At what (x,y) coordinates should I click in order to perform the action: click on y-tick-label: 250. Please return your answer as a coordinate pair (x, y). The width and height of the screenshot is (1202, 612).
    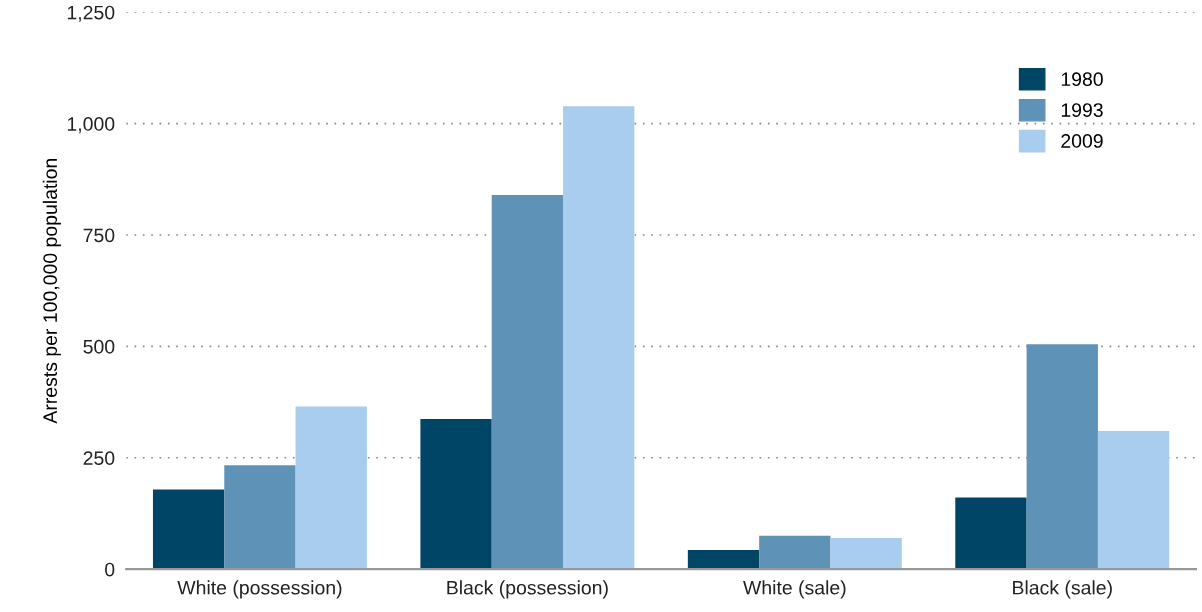
    Looking at the image, I should click on (99, 458).